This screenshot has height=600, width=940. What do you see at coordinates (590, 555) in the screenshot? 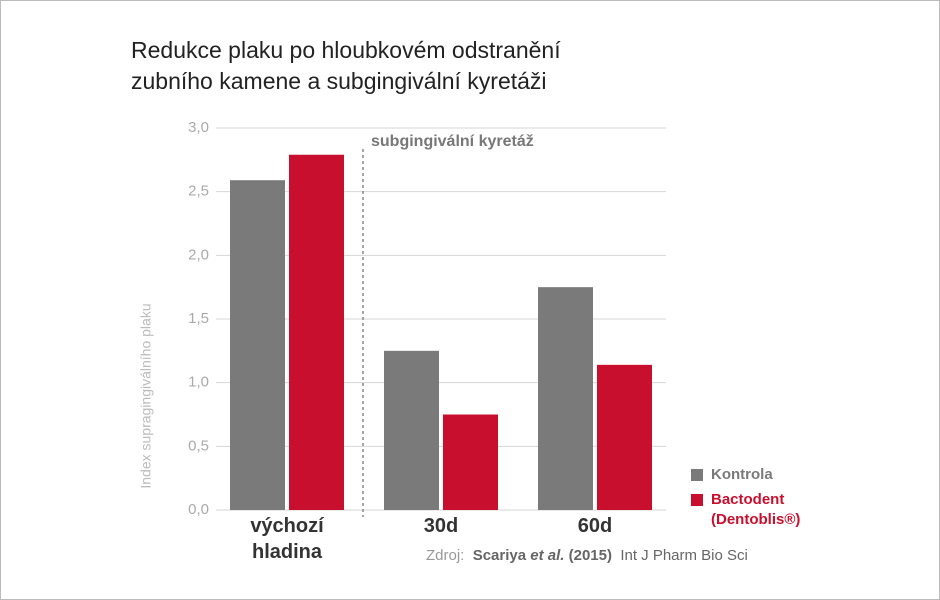
I see `source-year: (2015)` at bounding box center [590, 555].